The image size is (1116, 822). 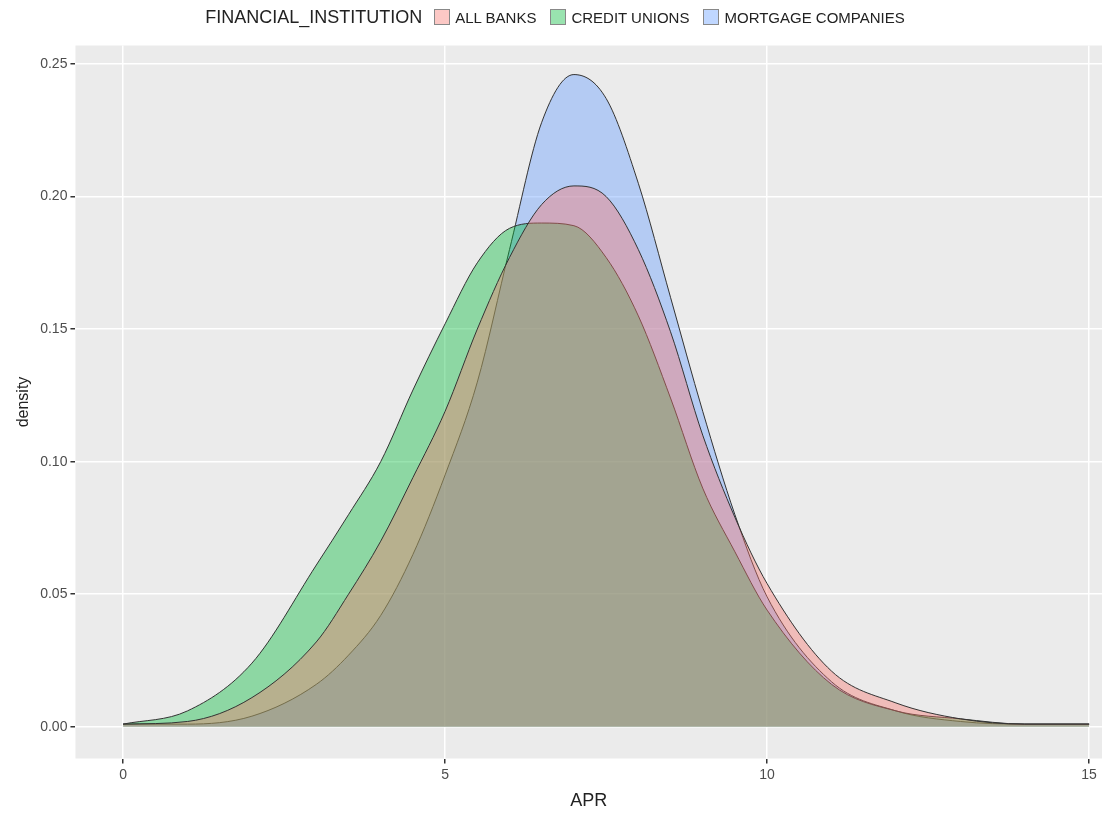 What do you see at coordinates (496, 17) in the screenshot?
I see `legend-label: ALL BANKS` at bounding box center [496, 17].